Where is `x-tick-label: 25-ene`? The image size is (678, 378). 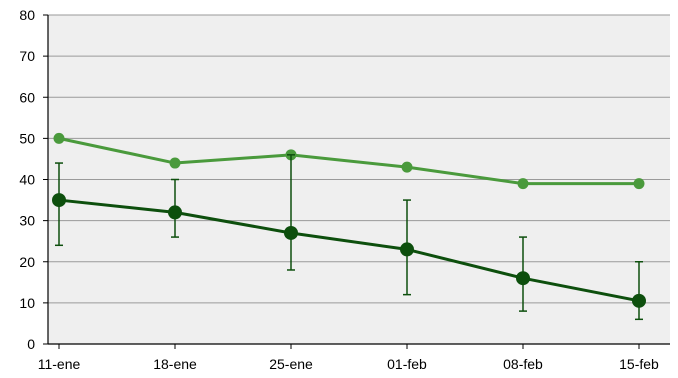 x-tick-label: 25-ene is located at coordinates (291, 364).